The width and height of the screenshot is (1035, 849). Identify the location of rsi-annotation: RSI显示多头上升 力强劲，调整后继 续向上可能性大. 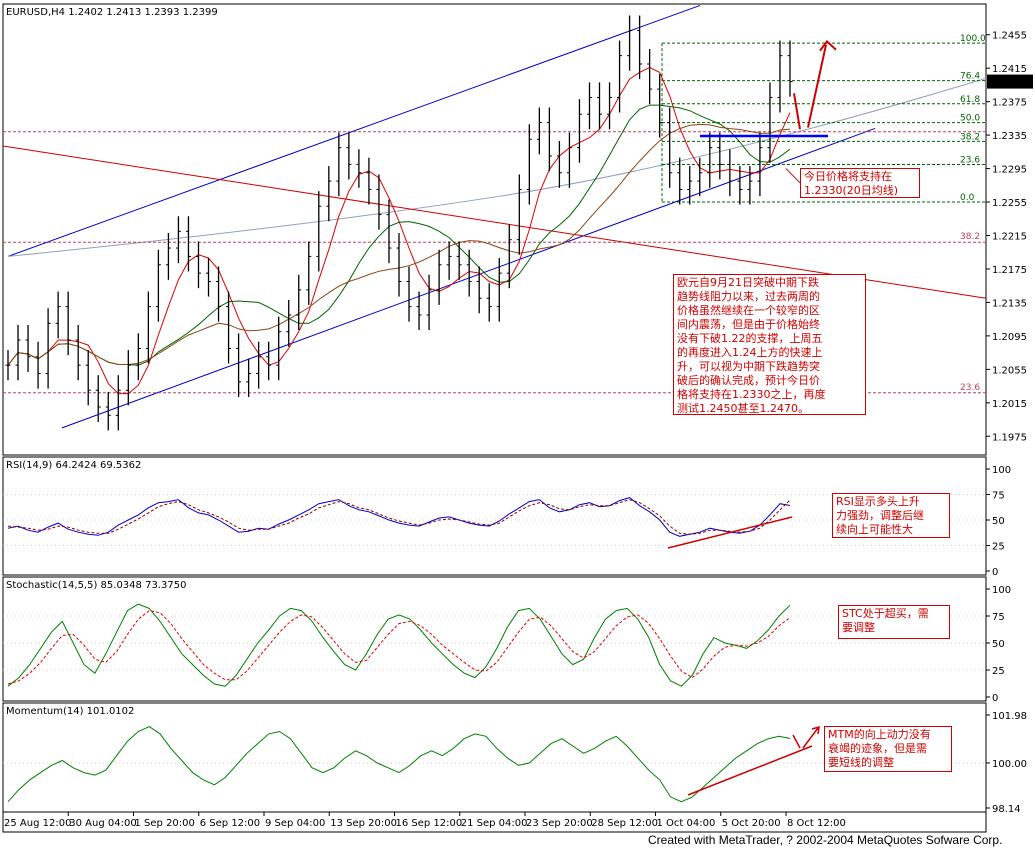
(891, 515).